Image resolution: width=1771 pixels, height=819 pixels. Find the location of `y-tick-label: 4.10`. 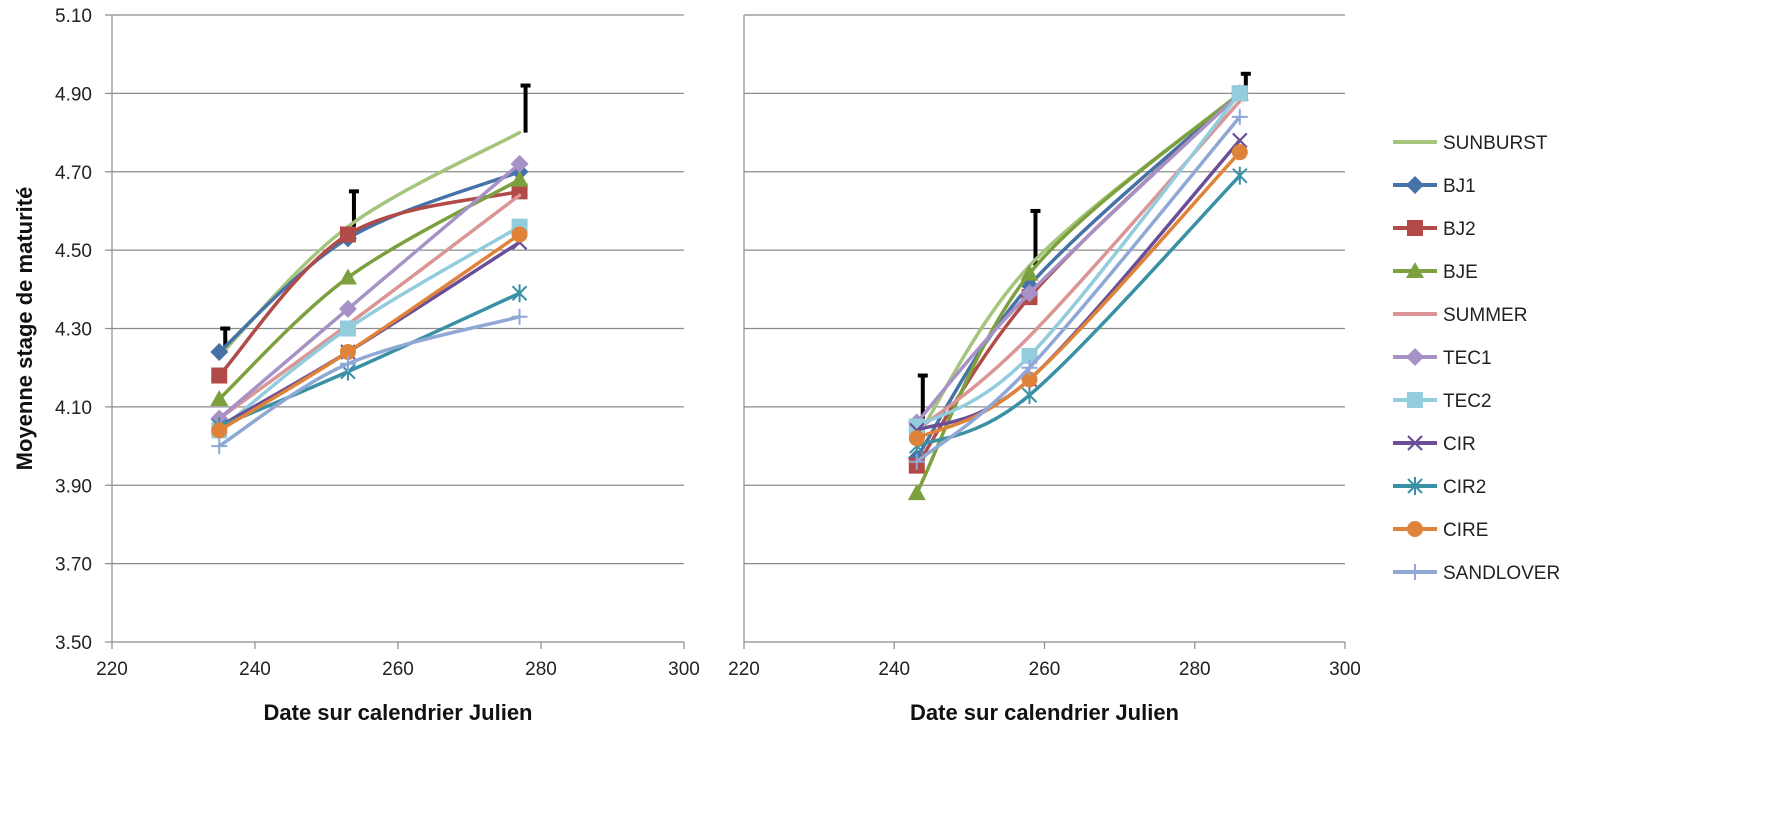

y-tick-label: 4.10 is located at coordinates (73, 408).